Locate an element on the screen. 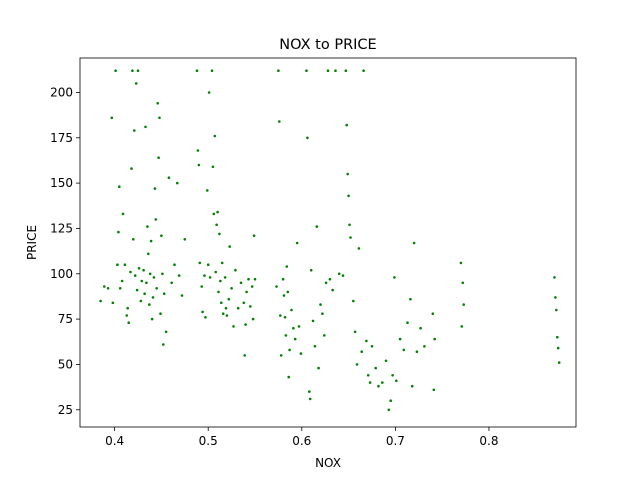 The height and width of the screenshot is (480, 640). y-tick-label: 25 is located at coordinates (65, 410).